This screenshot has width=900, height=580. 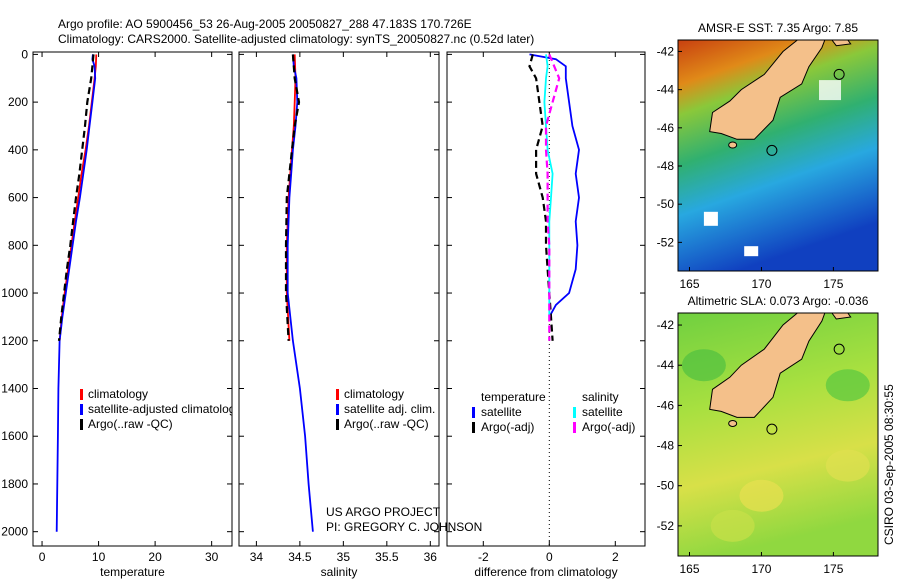 I want to click on difference-series-group, so click(x=554, y=197).